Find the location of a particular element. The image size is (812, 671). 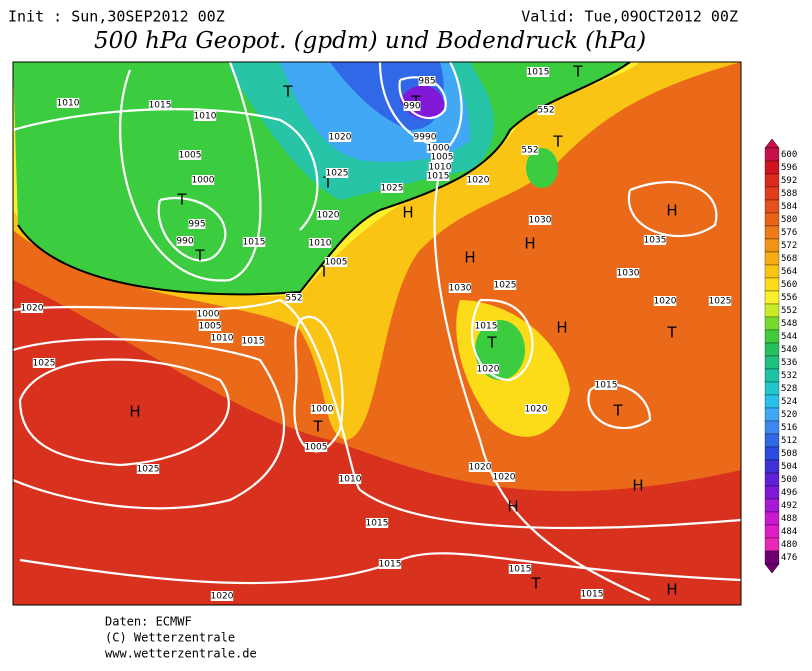

isobar-label: 9990 is located at coordinates (425, 138).